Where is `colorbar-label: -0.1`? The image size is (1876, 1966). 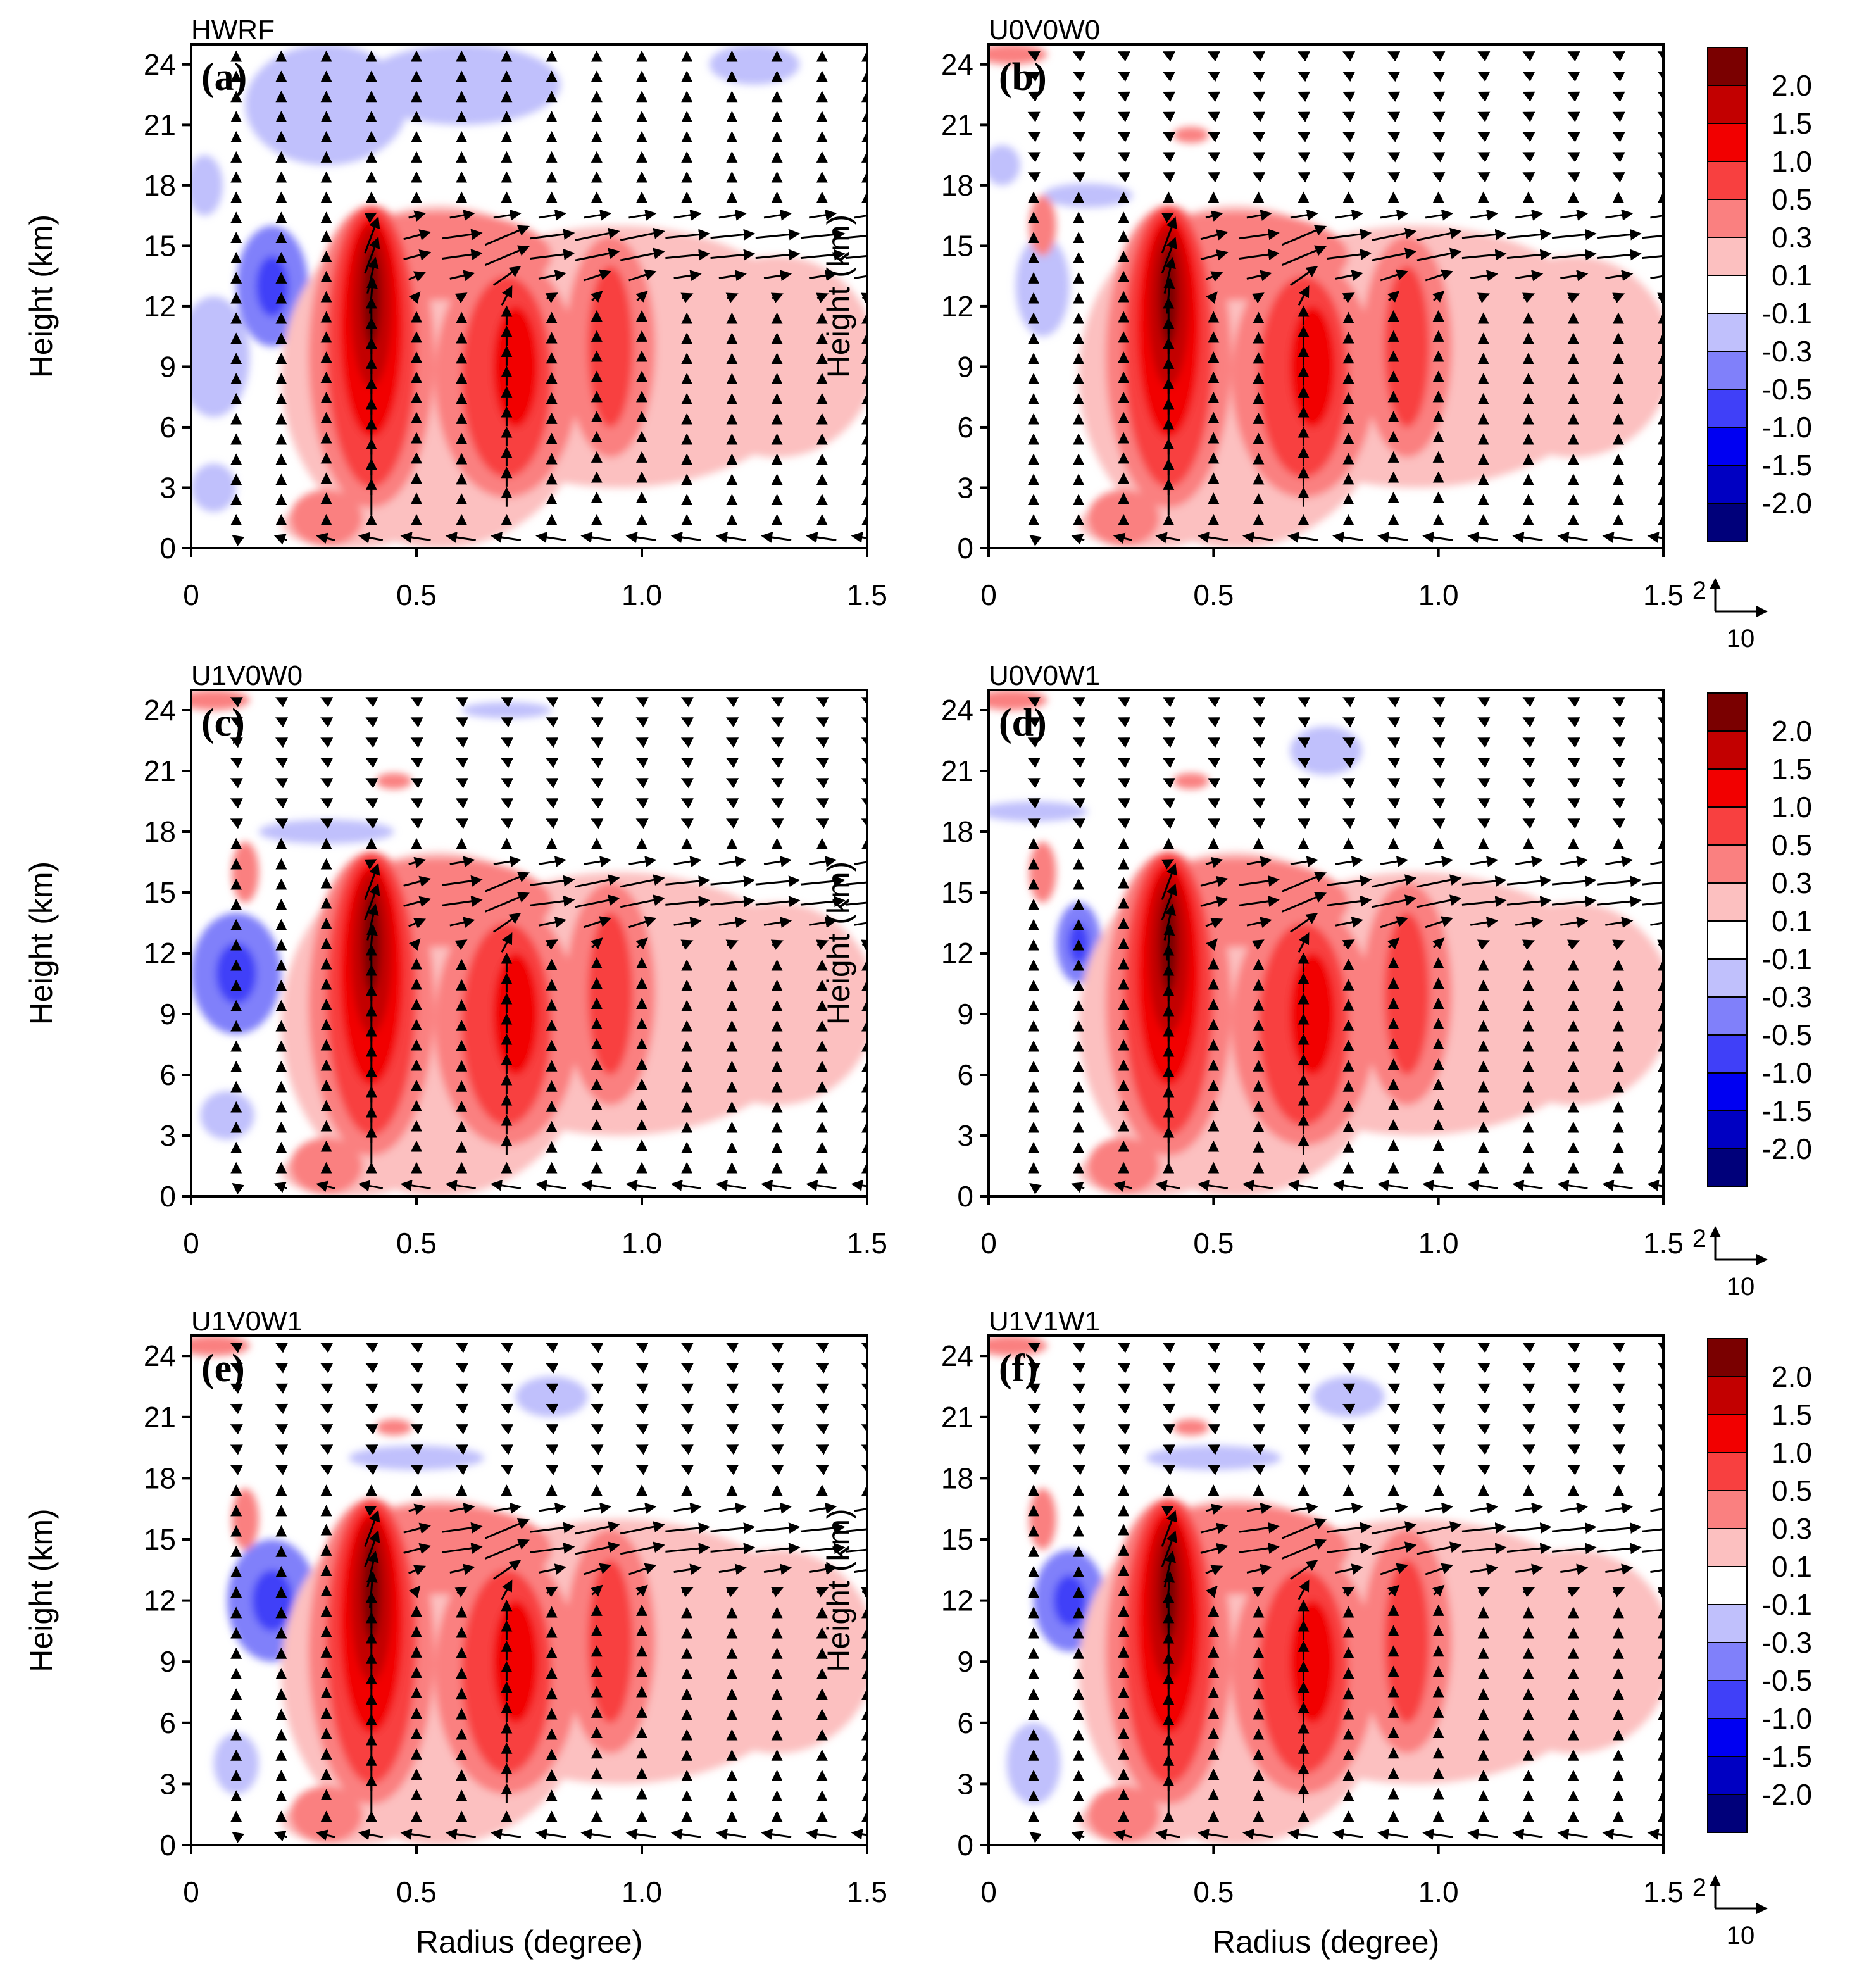 colorbar-label: -0.1 is located at coordinates (1787, 1604).